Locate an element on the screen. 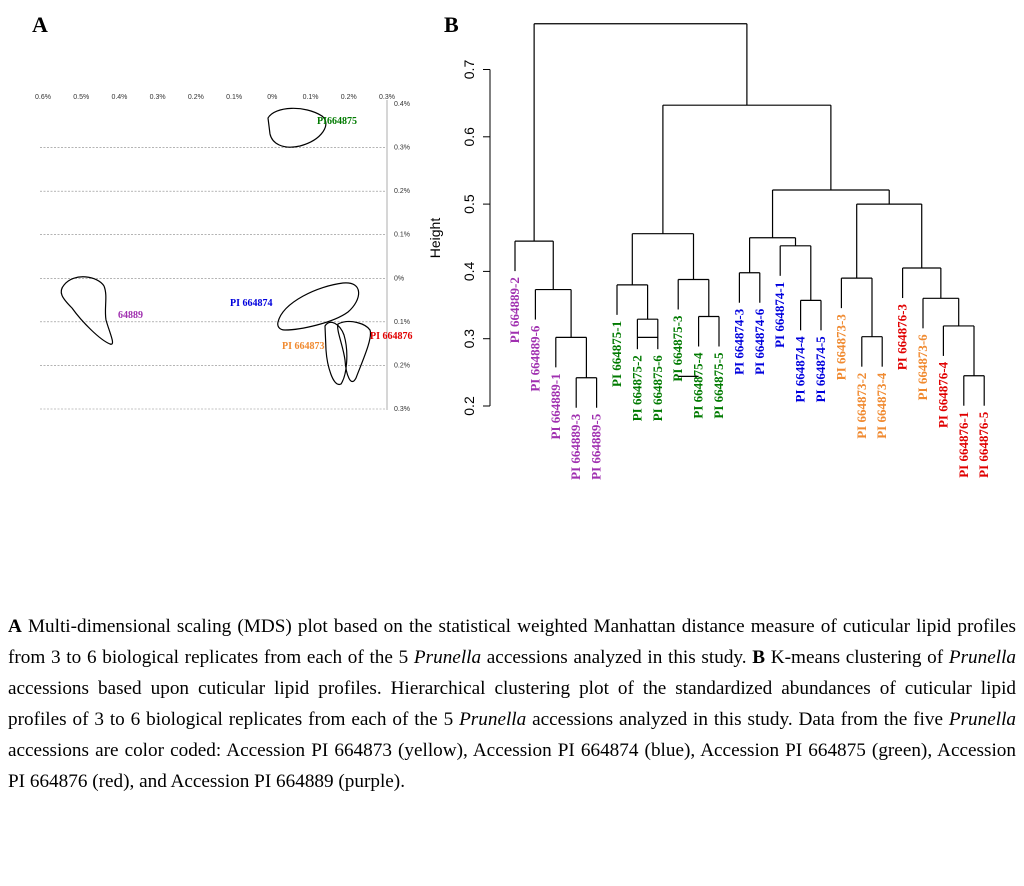  dend-leaf-label: PI 664874-4 is located at coordinates (800, 369).